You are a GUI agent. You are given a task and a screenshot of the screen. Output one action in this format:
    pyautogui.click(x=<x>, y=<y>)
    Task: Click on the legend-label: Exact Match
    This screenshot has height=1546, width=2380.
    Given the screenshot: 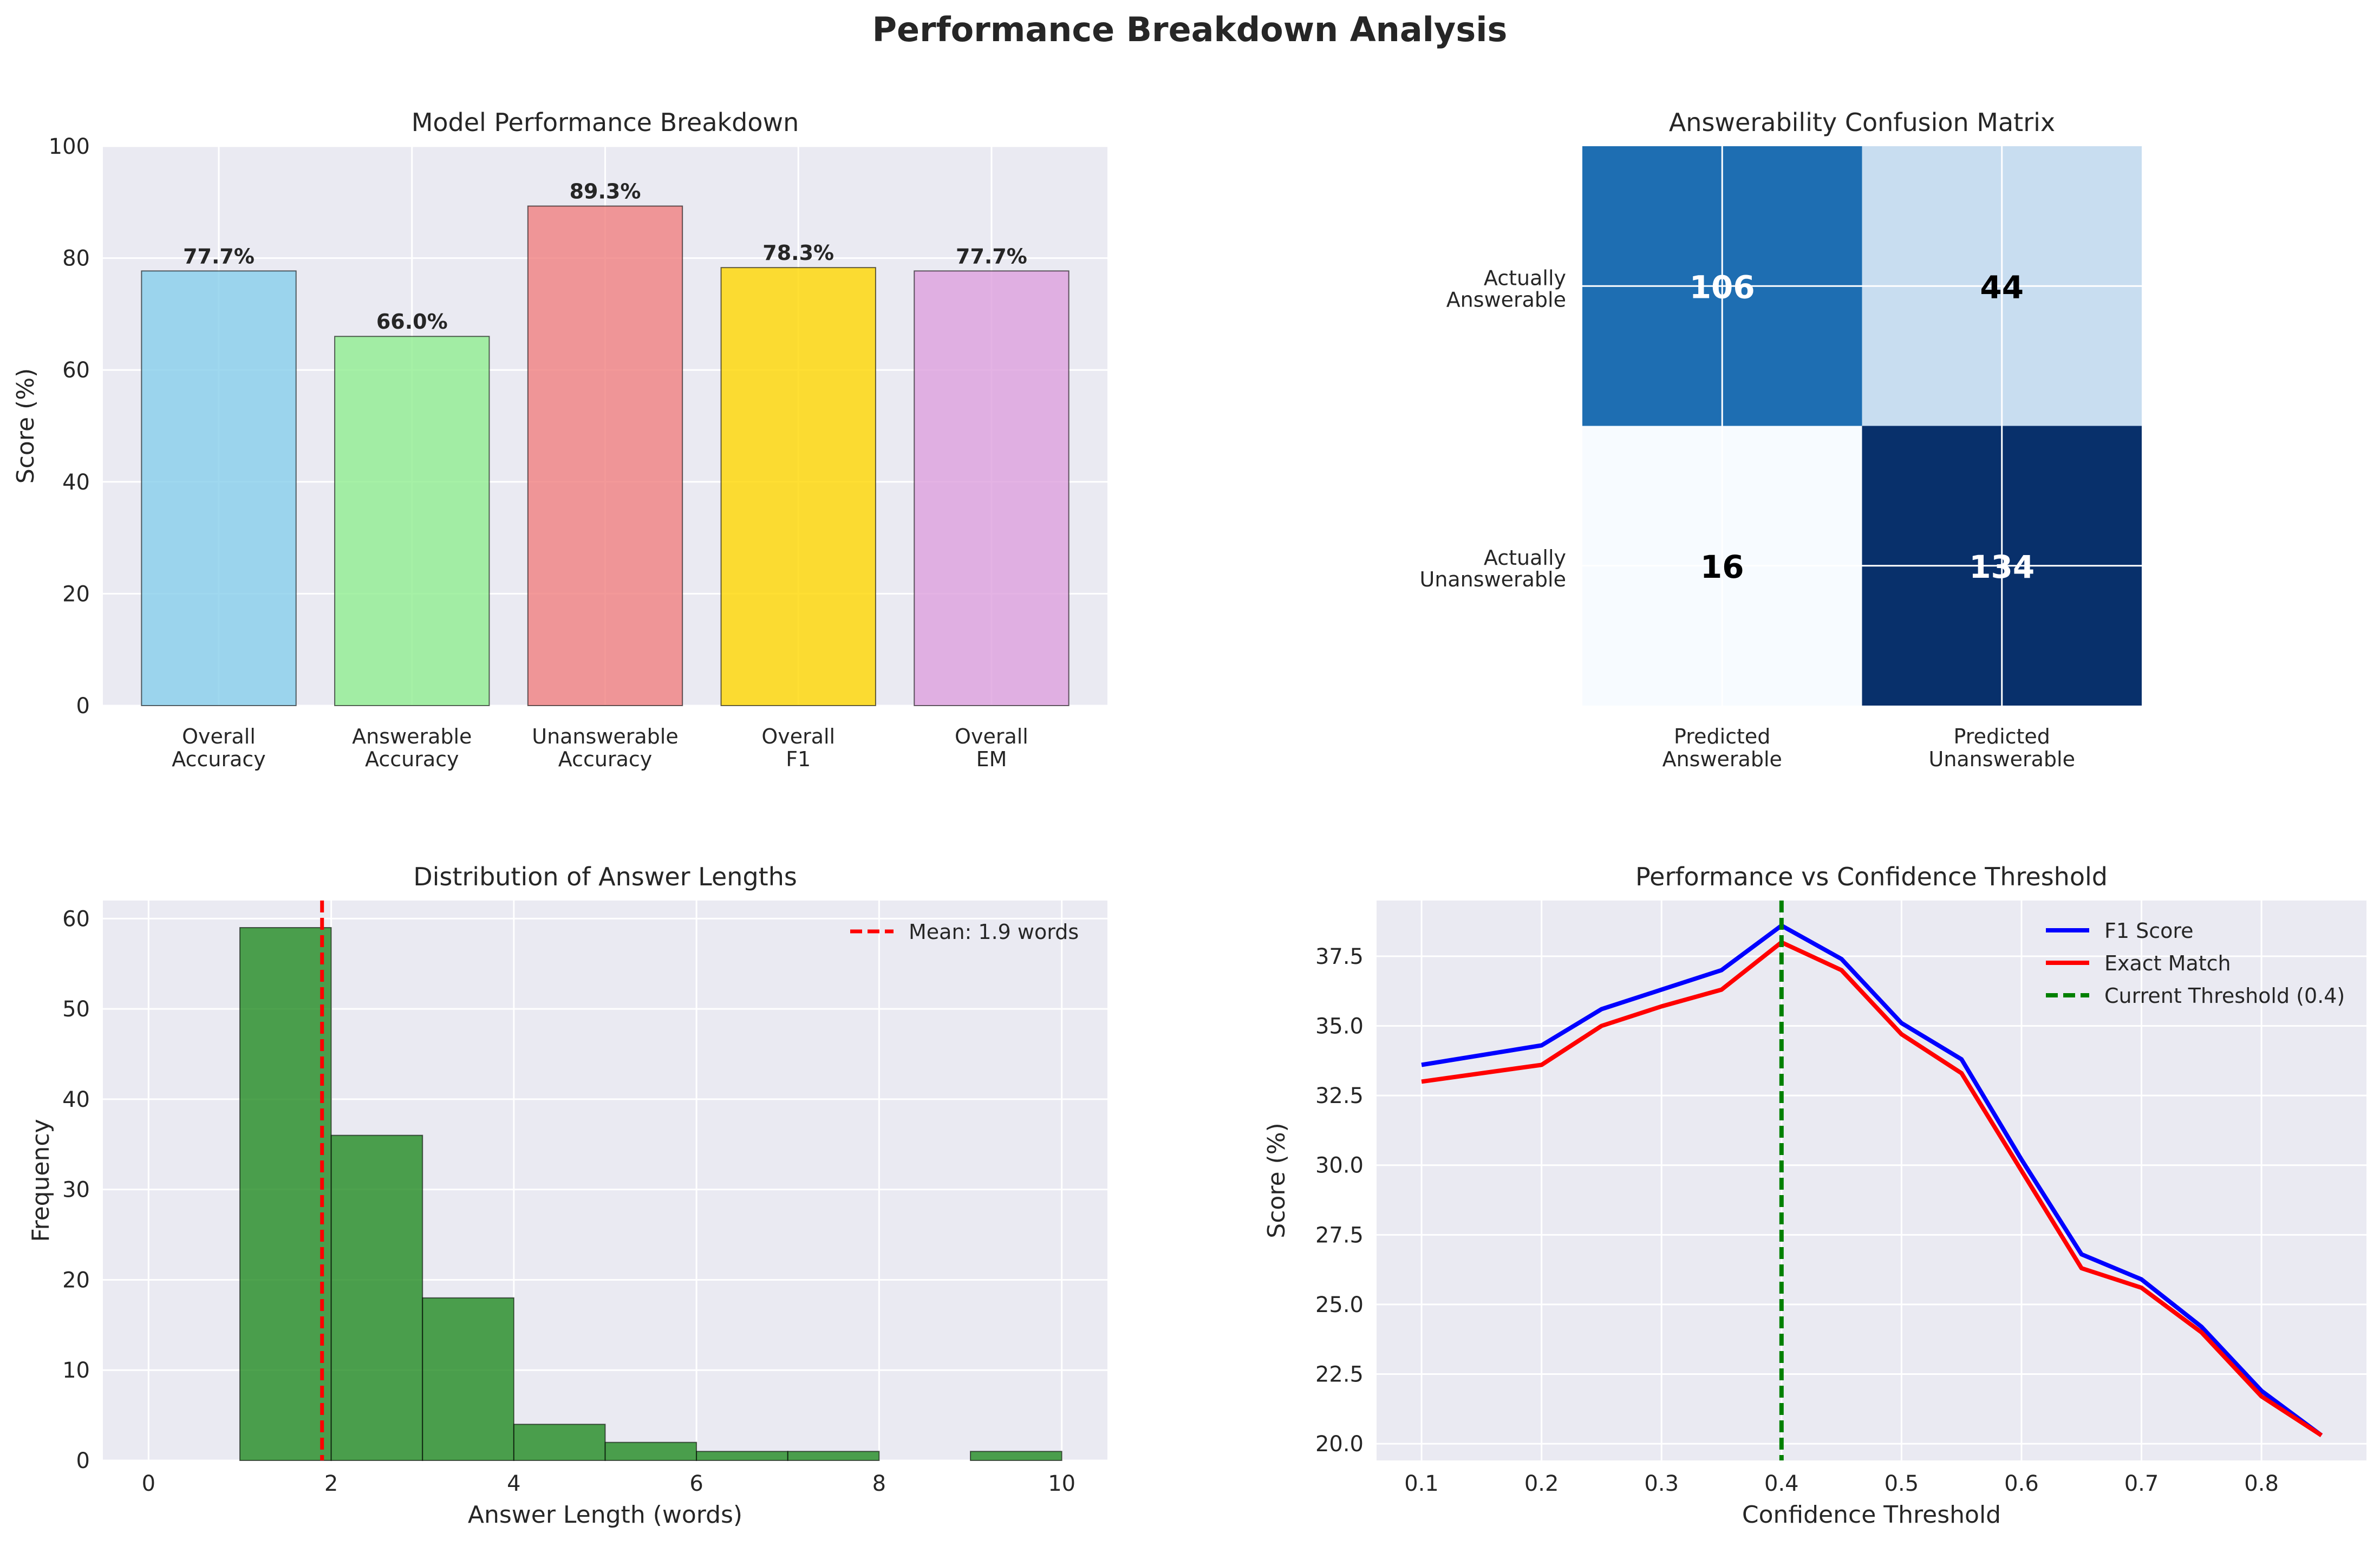 What is the action you would take?
    pyautogui.click(x=2167, y=963)
    